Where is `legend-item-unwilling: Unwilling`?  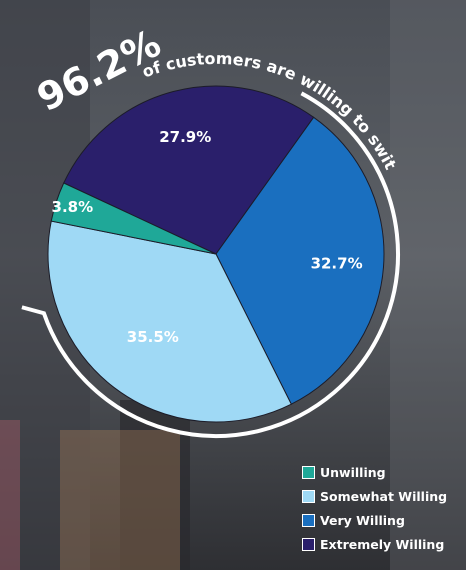 legend-item-unwilling: Unwilling is located at coordinates (374, 472).